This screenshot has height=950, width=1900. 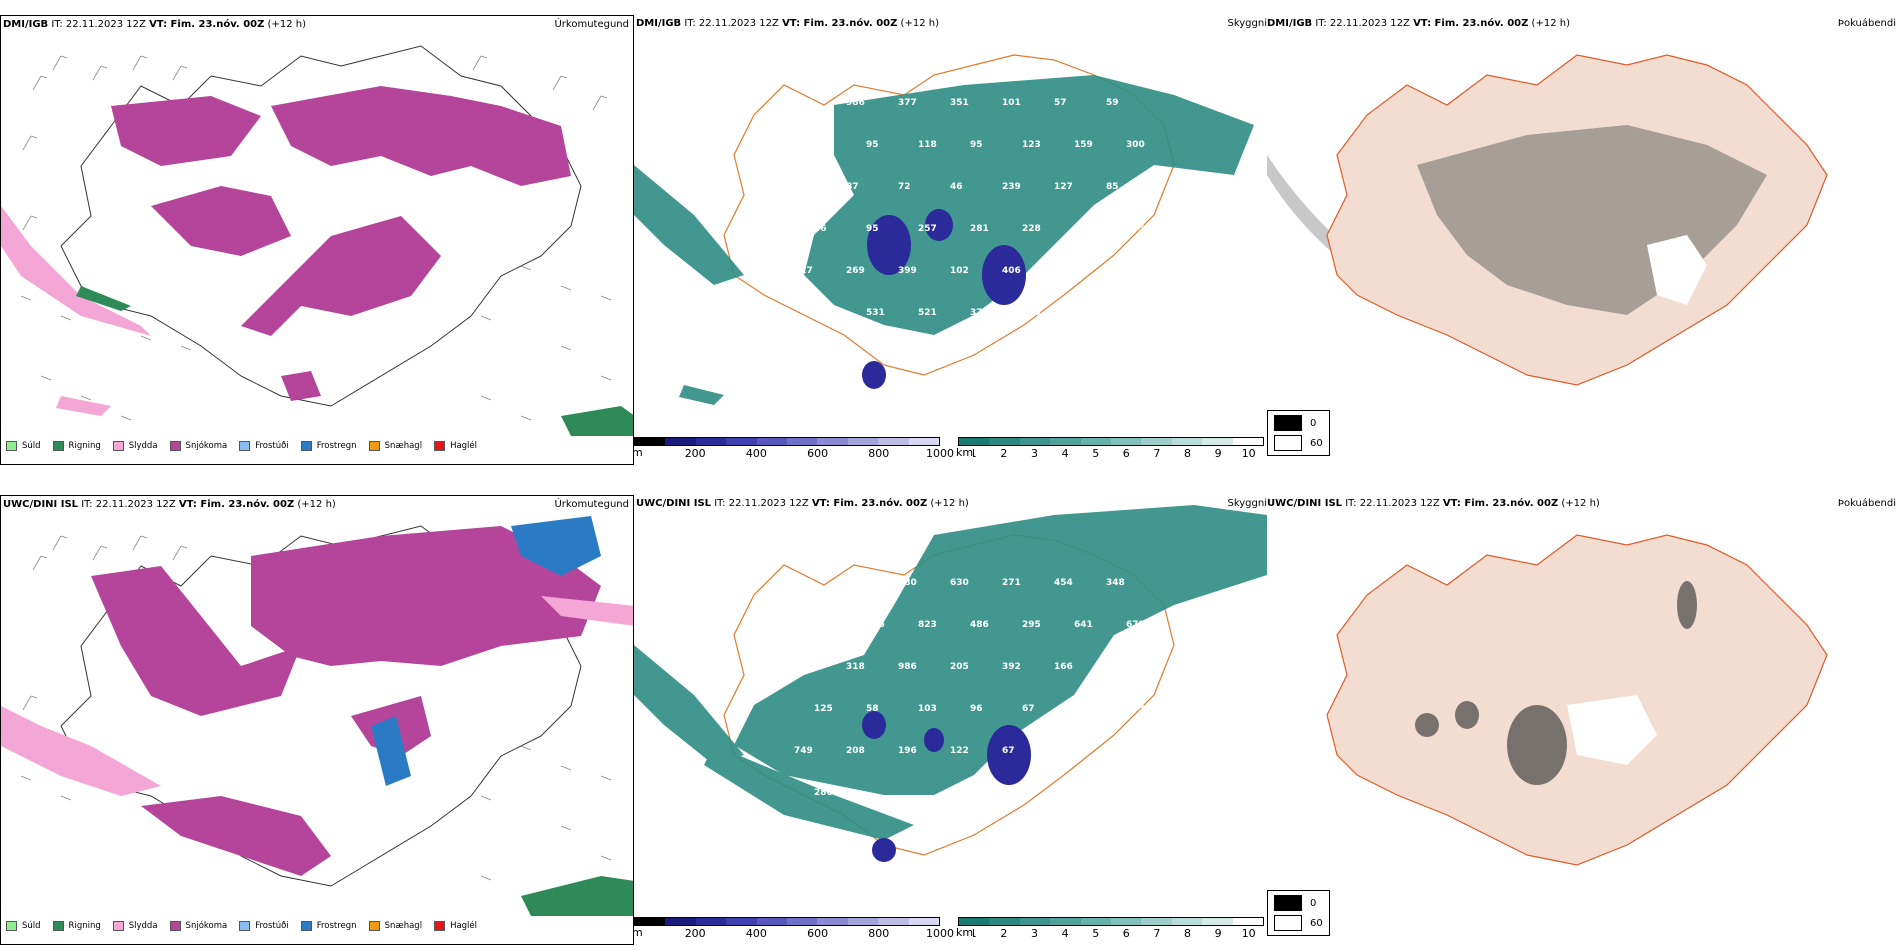 I want to click on cloud-base-value: 377, so click(x=907, y=103).